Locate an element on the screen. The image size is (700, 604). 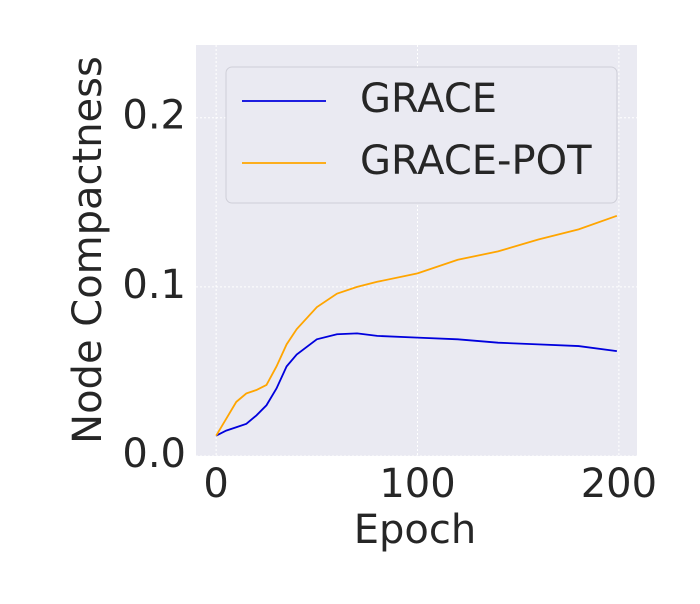
x-tick-label: 0 is located at coordinates (215, 484).